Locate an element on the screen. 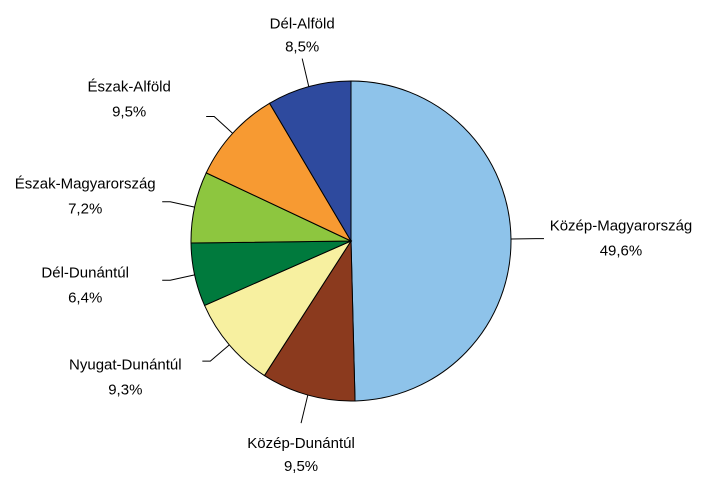 This screenshot has height=482, width=712. slice-label: Észak-Alföld is located at coordinates (128, 87).